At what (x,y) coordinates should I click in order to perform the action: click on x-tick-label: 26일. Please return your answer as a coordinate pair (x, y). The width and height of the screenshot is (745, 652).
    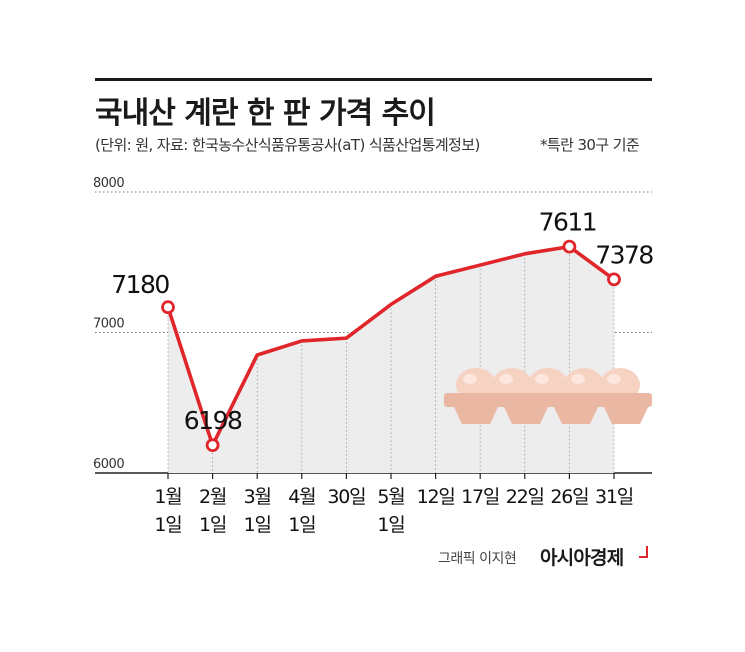
    Looking at the image, I should click on (569, 497).